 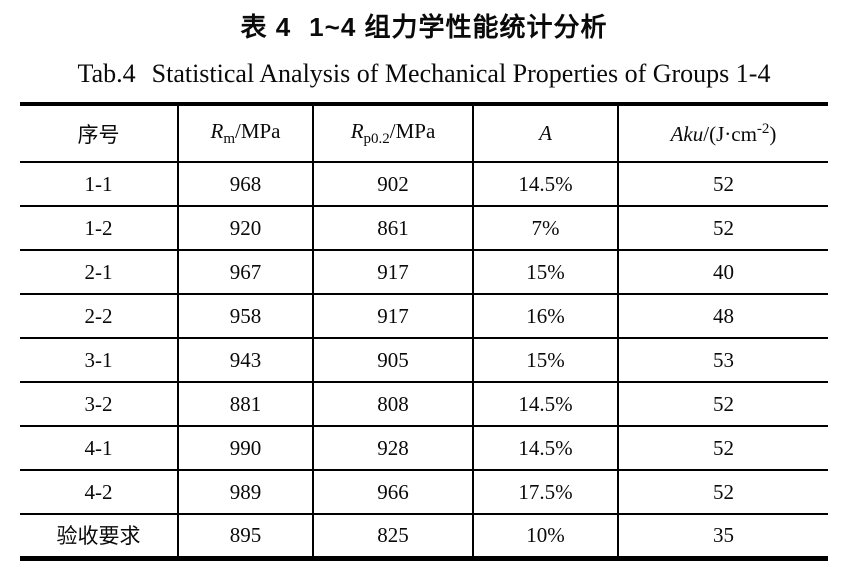 I want to click on header-rp02-symbol: R, so click(x=357, y=130).